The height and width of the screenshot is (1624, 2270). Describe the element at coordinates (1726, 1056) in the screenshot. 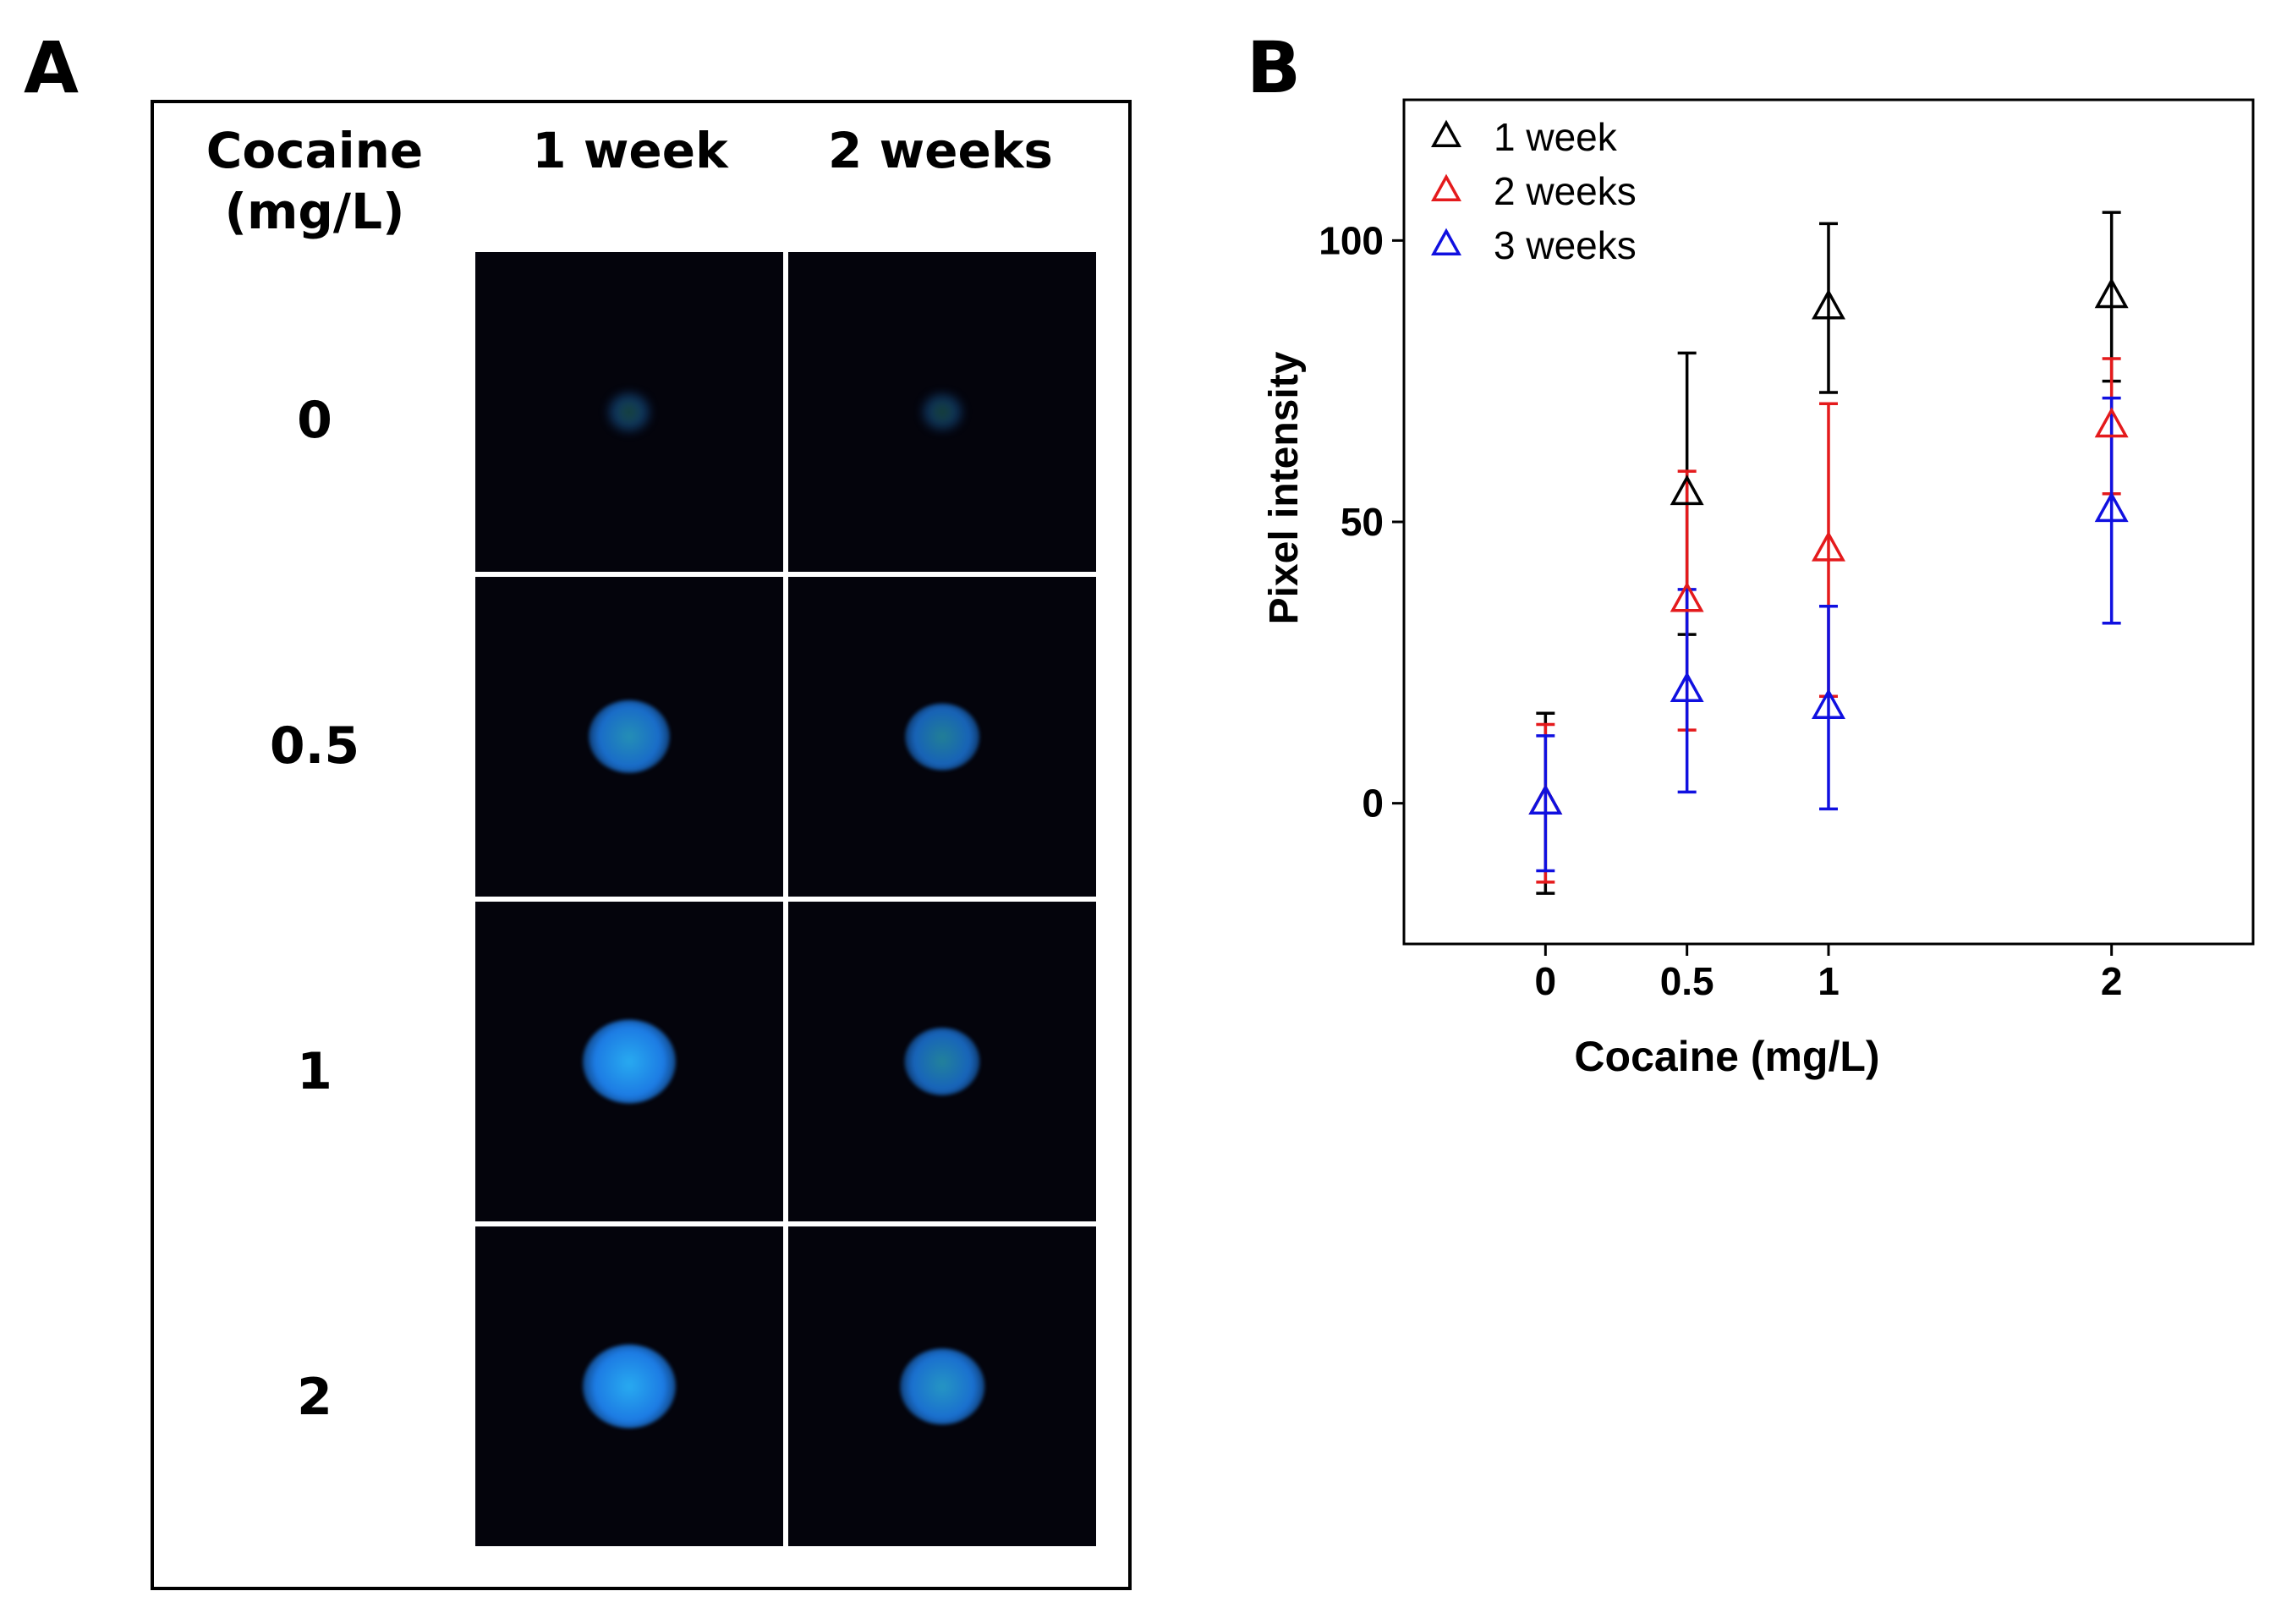

I see `x-axis-label: Cocaine (mg/L)` at that location.